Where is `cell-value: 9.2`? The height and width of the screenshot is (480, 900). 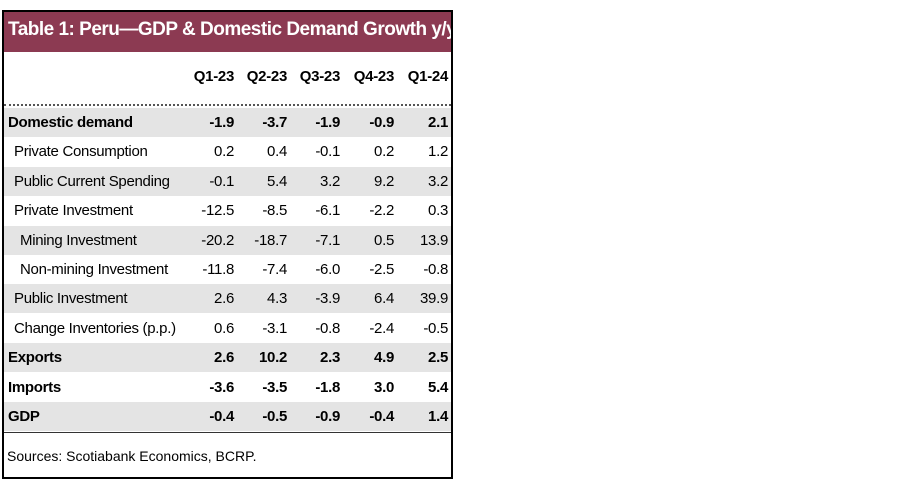 cell-value: 9.2 is located at coordinates (384, 181).